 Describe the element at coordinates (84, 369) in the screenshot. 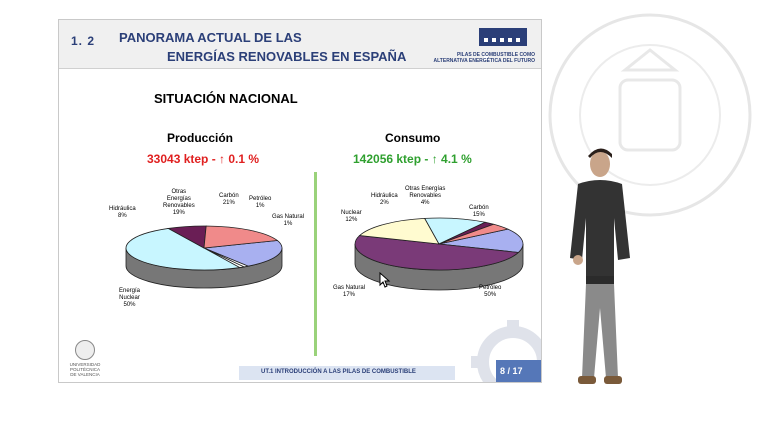

I see `university-line2: POLITÉCNICA` at that location.